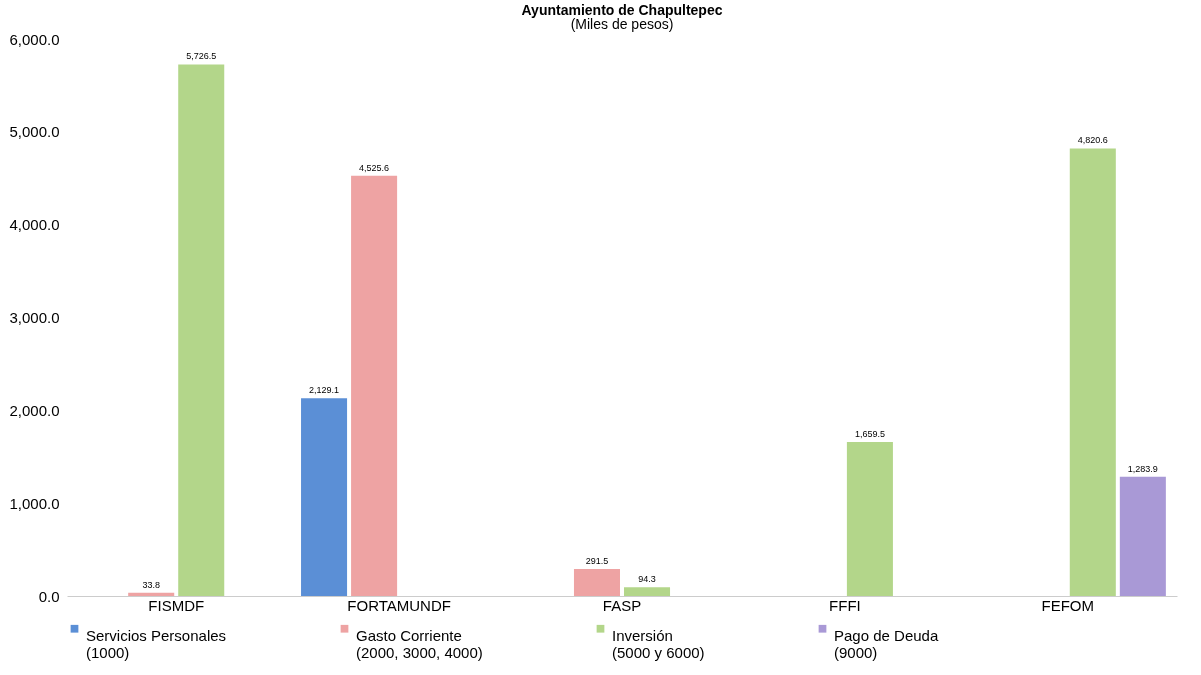  What do you see at coordinates (399, 605) in the screenshot?
I see `x-tick-label: FORTAMUNDF` at bounding box center [399, 605].